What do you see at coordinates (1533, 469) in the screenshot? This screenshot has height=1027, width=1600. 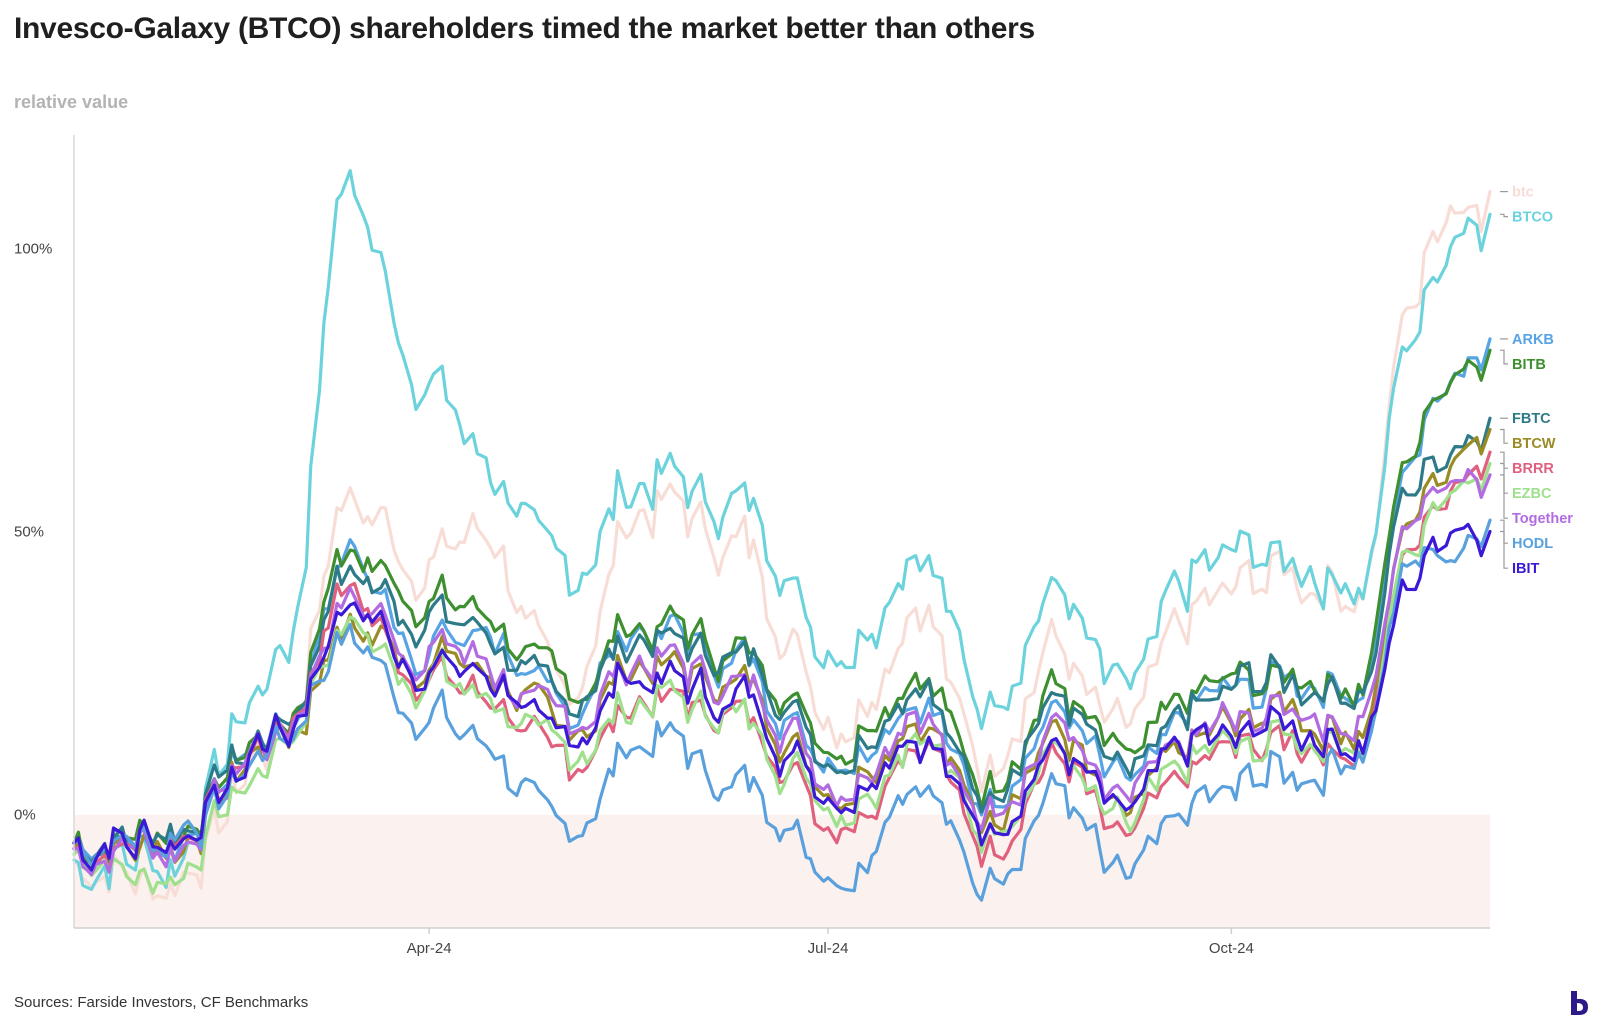 I see `end-label-brrr: BRRR` at bounding box center [1533, 469].